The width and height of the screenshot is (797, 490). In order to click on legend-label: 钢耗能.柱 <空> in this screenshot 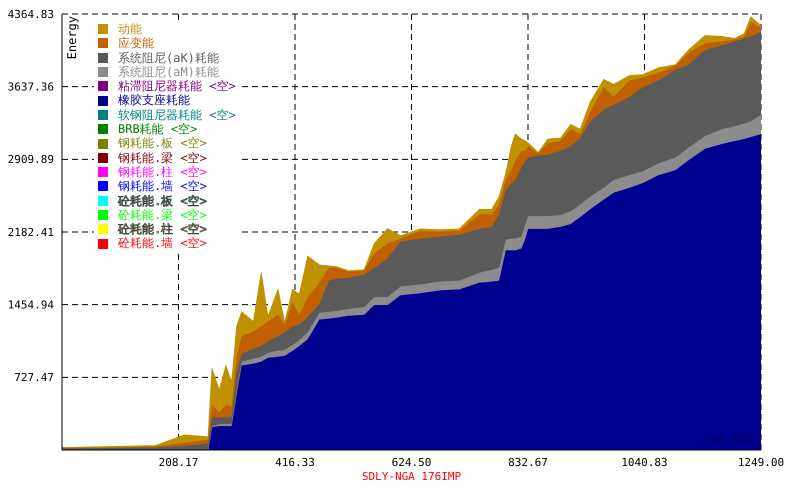, I will do `click(162, 172)`.